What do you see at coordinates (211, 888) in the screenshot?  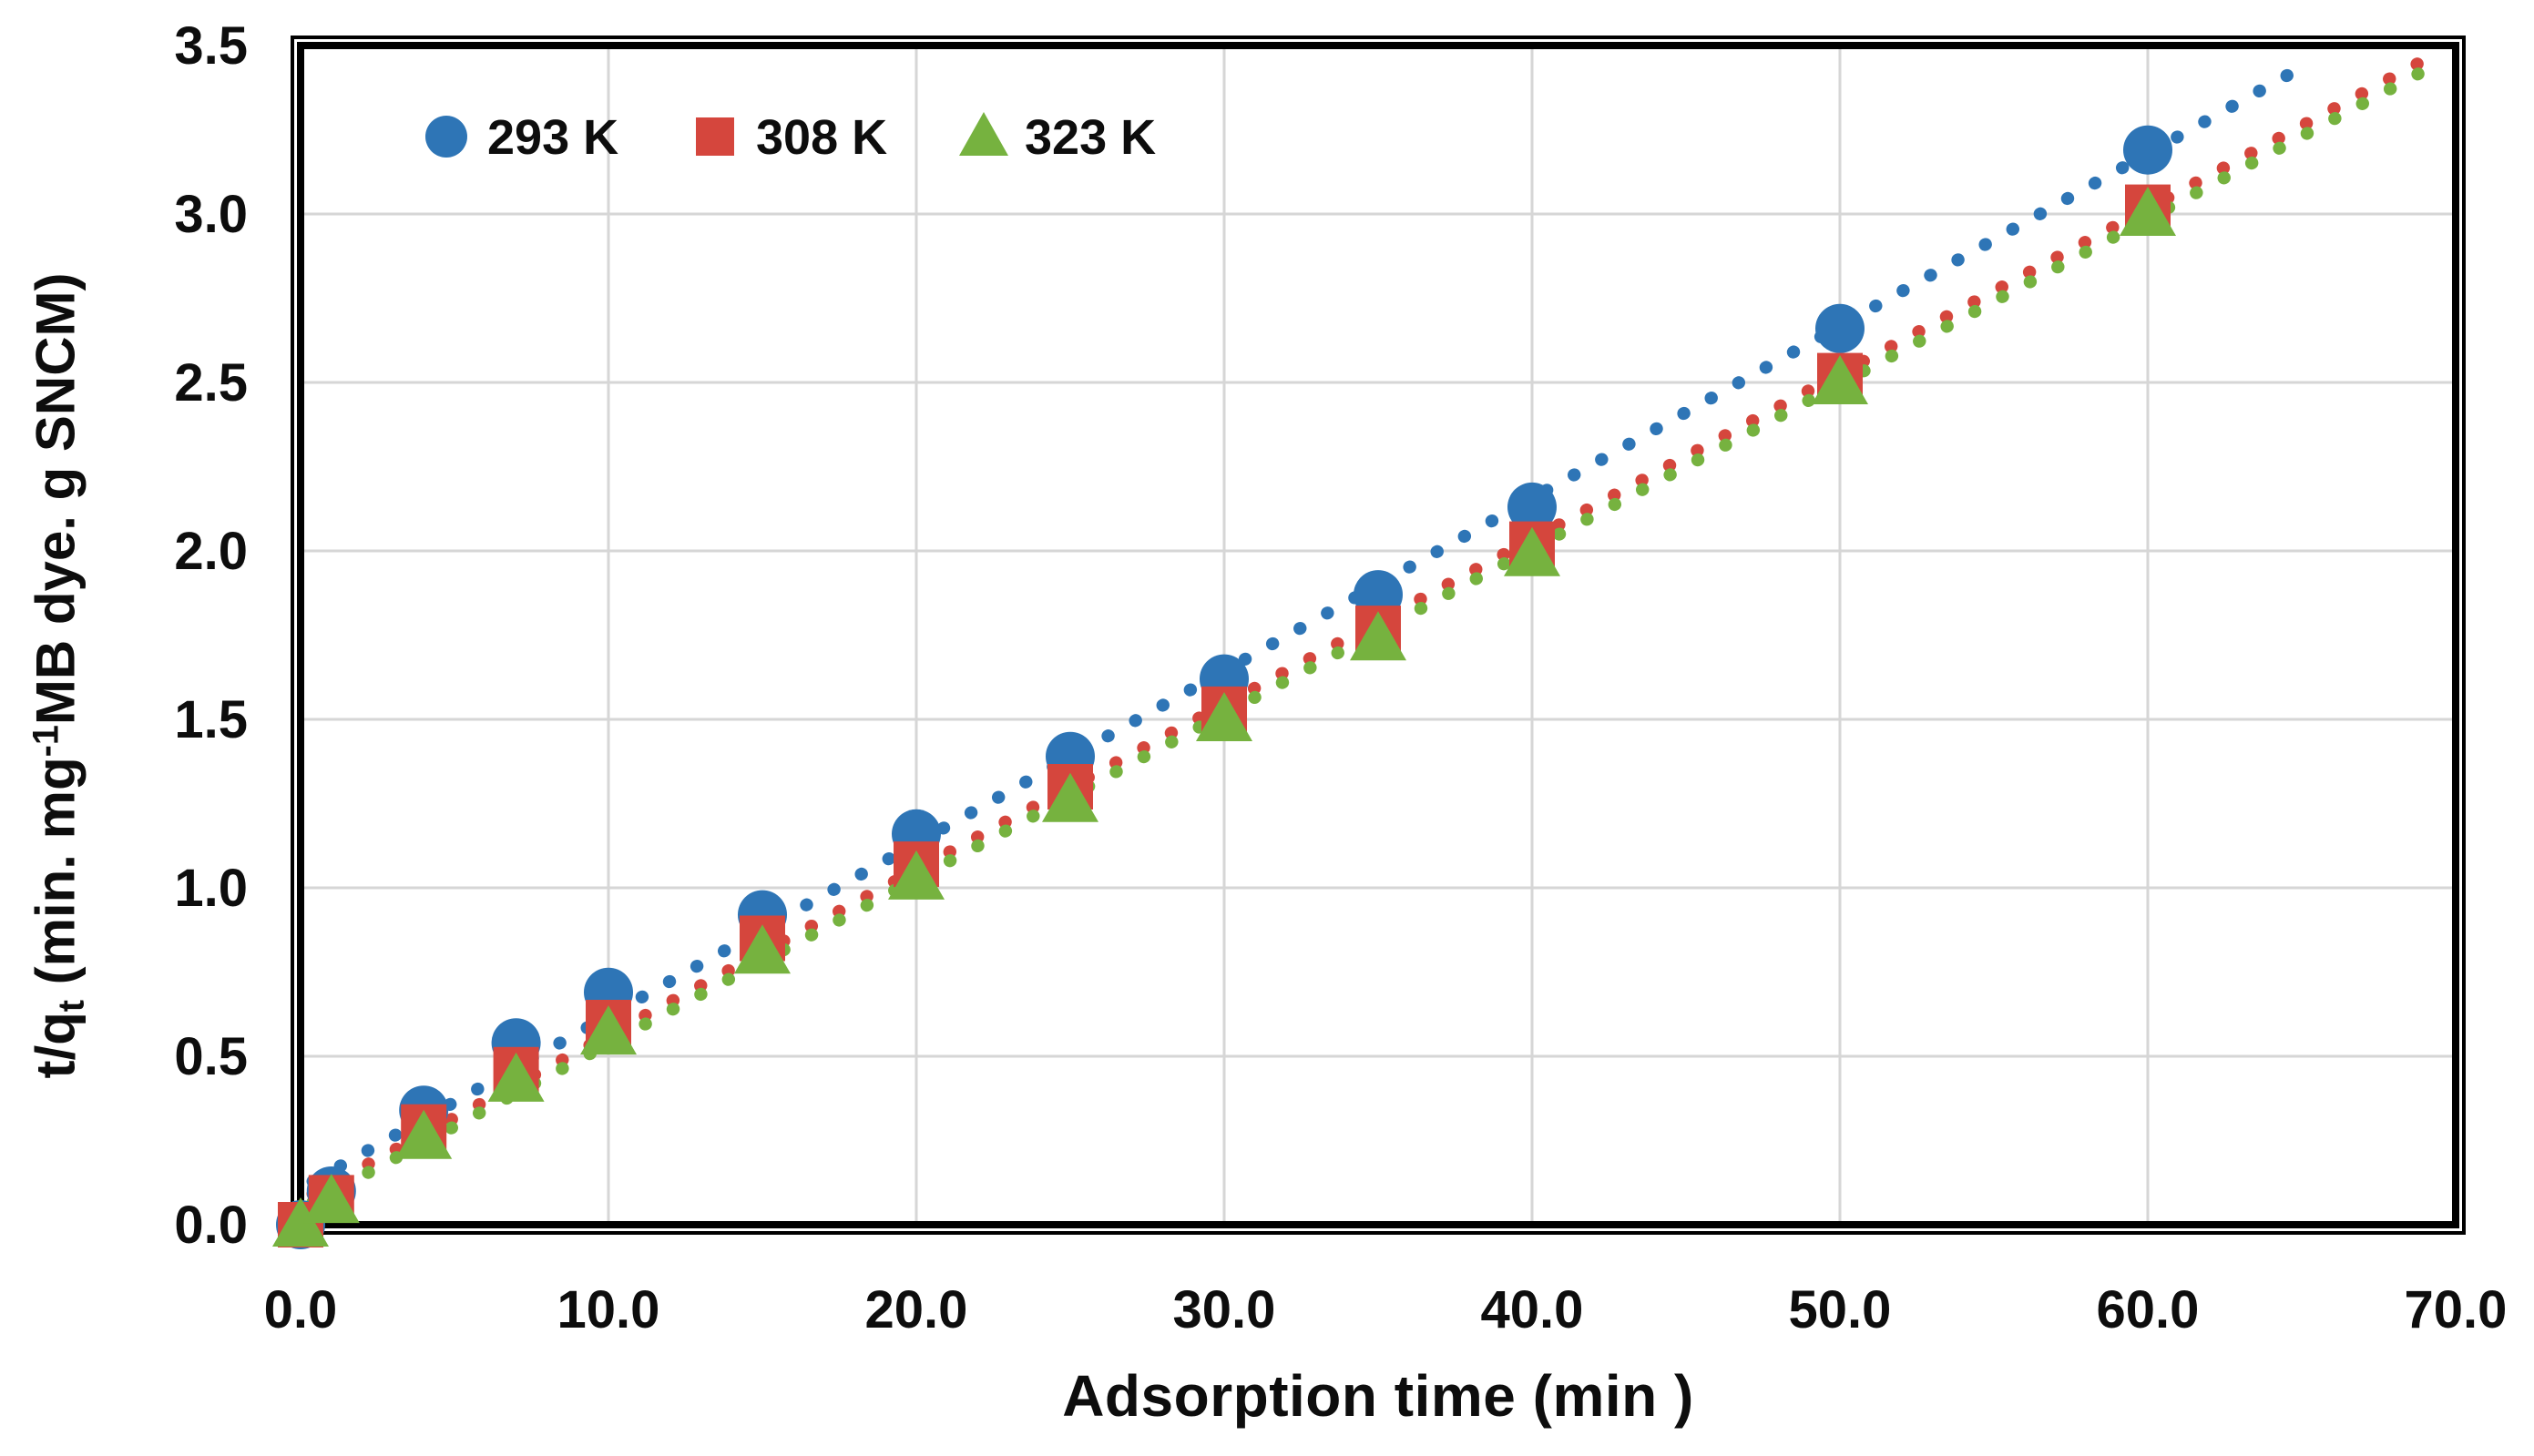 I see `y-tick-label: 1.0` at bounding box center [211, 888].